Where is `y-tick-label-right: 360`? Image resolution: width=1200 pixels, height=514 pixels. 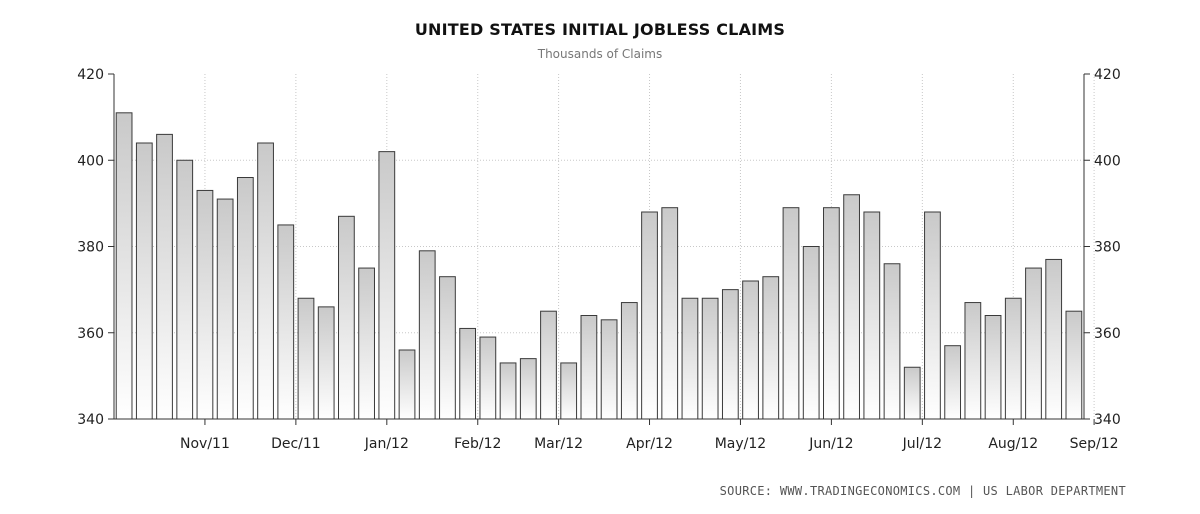 y-tick-label-right: 360 is located at coordinates (1107, 334).